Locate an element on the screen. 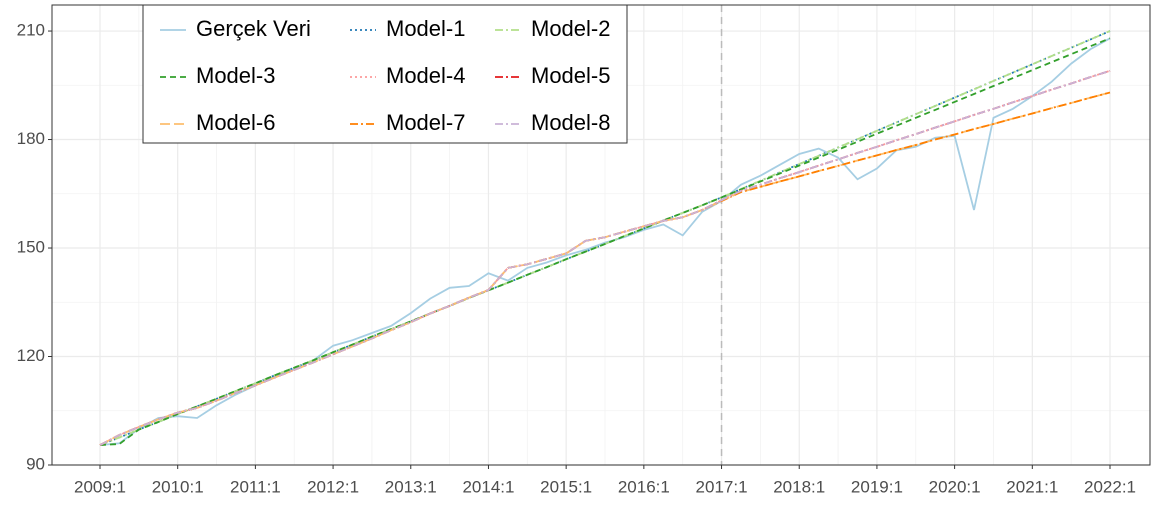 This screenshot has height=507, width=1157. legend-box is located at coordinates (385, 74).